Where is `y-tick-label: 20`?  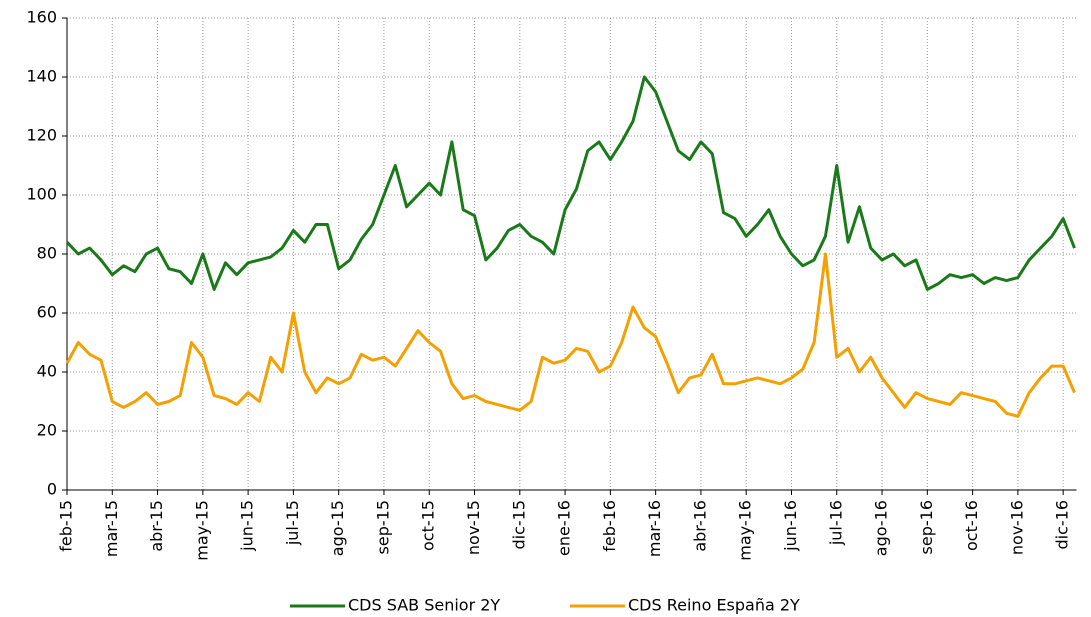
y-tick-label: 20 is located at coordinates (47, 430).